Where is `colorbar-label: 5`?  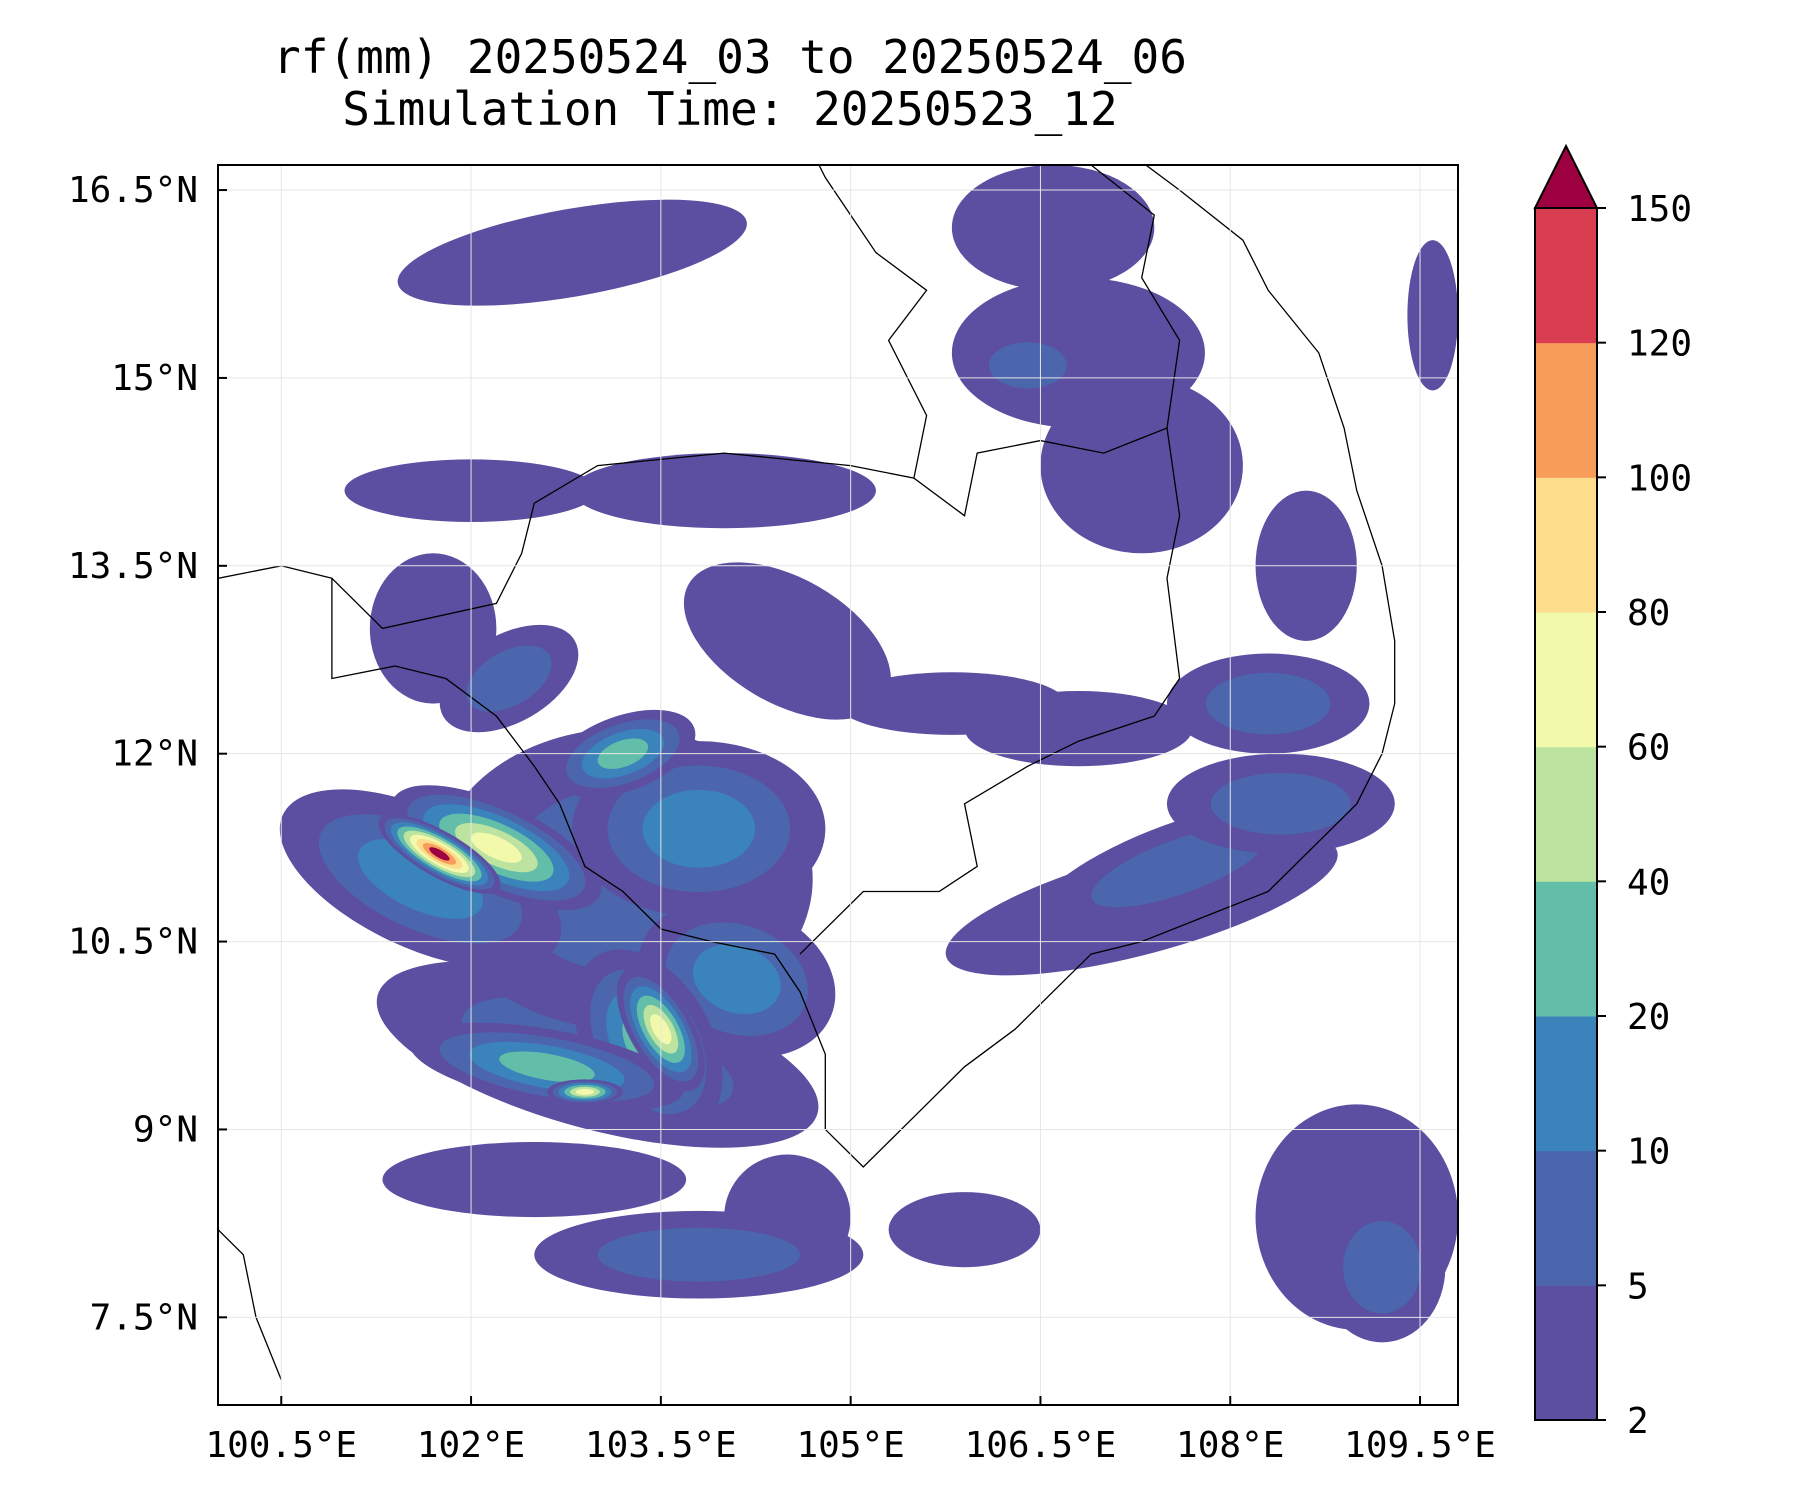 colorbar-label: 5 is located at coordinates (1638, 1286).